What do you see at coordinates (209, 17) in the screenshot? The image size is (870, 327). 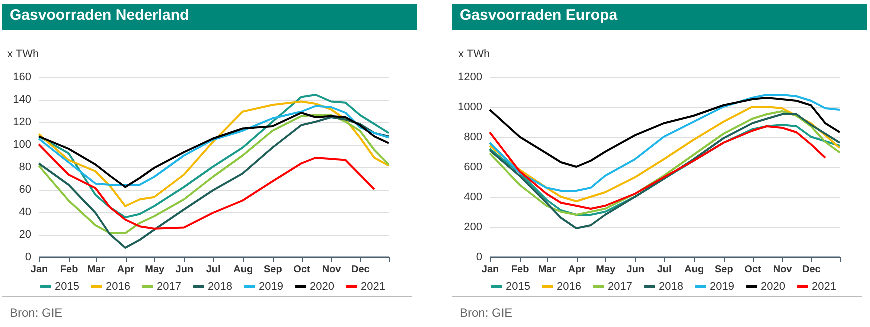 I see `chart-title: Gasvoorraden Nederland` at bounding box center [209, 17].